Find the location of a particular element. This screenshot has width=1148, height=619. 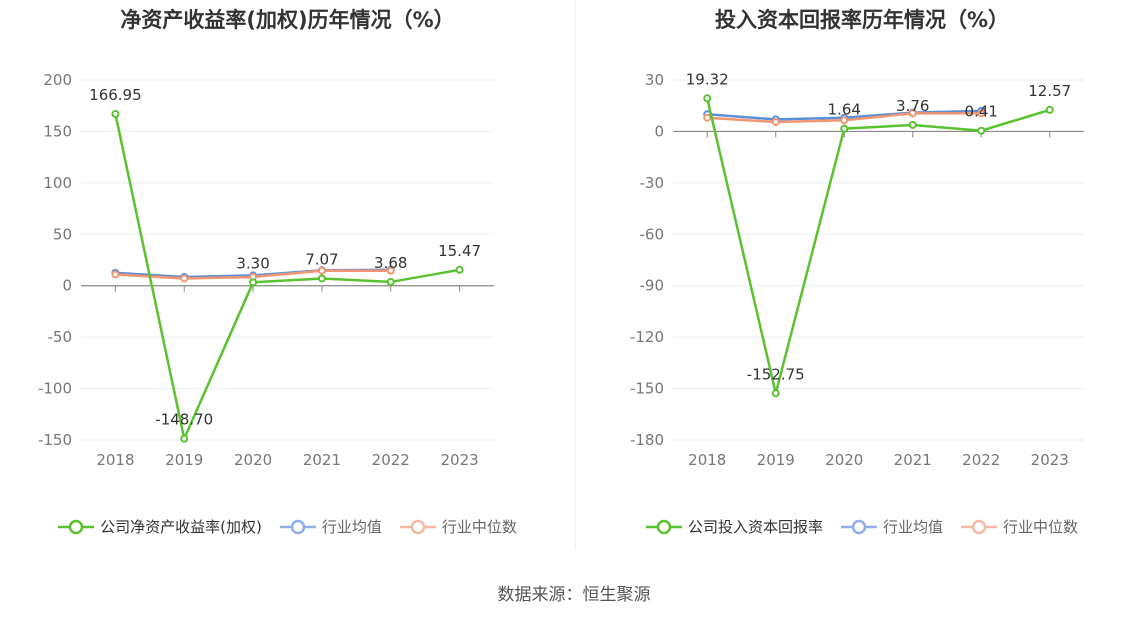

data-label: 1.64 is located at coordinates (844, 110).